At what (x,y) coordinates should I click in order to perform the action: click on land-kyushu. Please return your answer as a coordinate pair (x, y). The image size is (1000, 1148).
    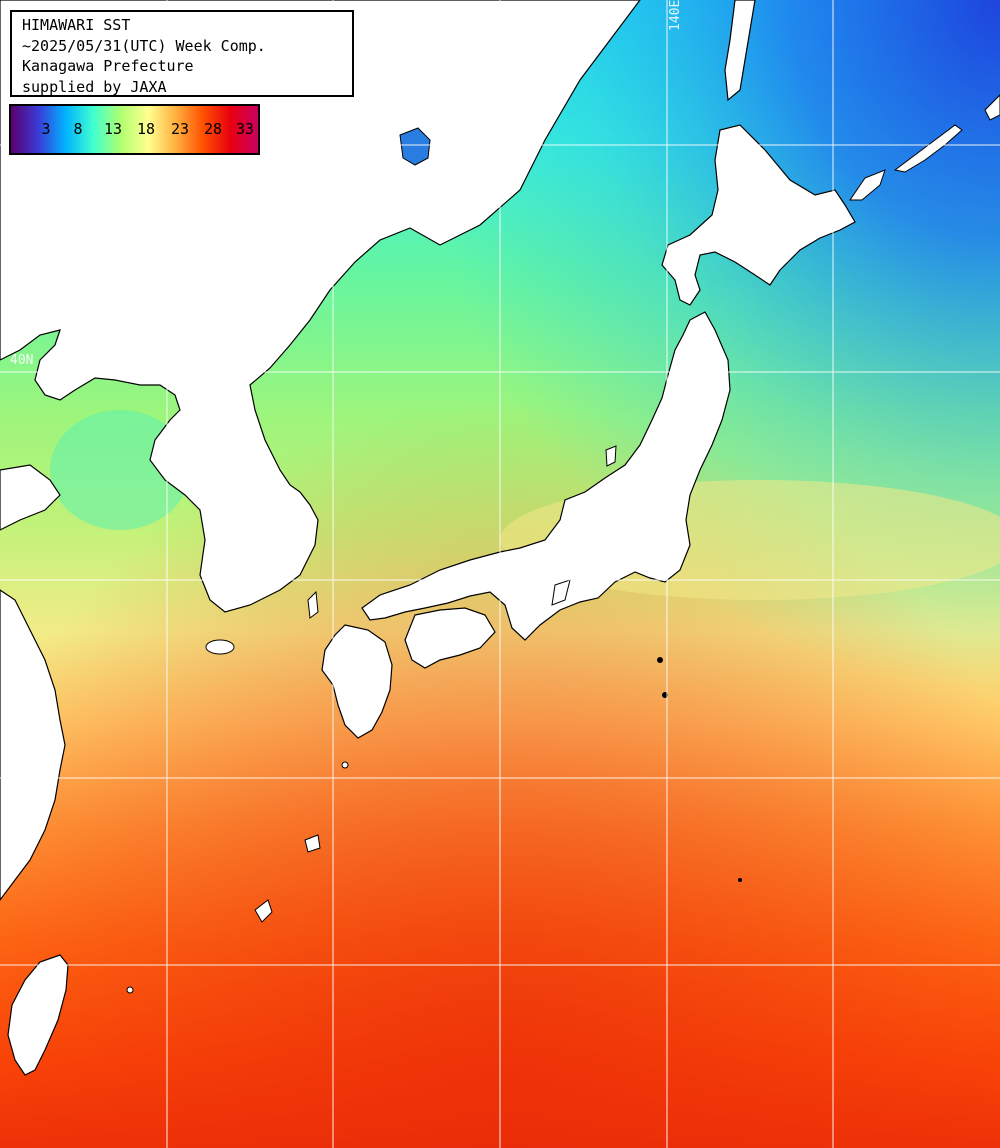
    Looking at the image, I should click on (357, 681).